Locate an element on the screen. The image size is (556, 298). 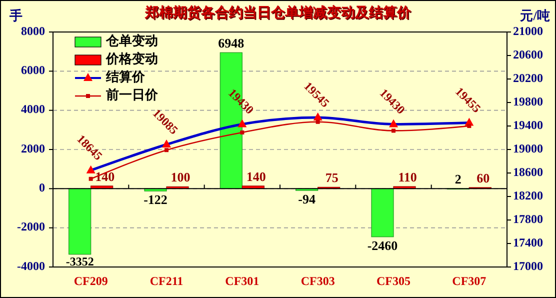
data-label: 100 is located at coordinates (180, 177).